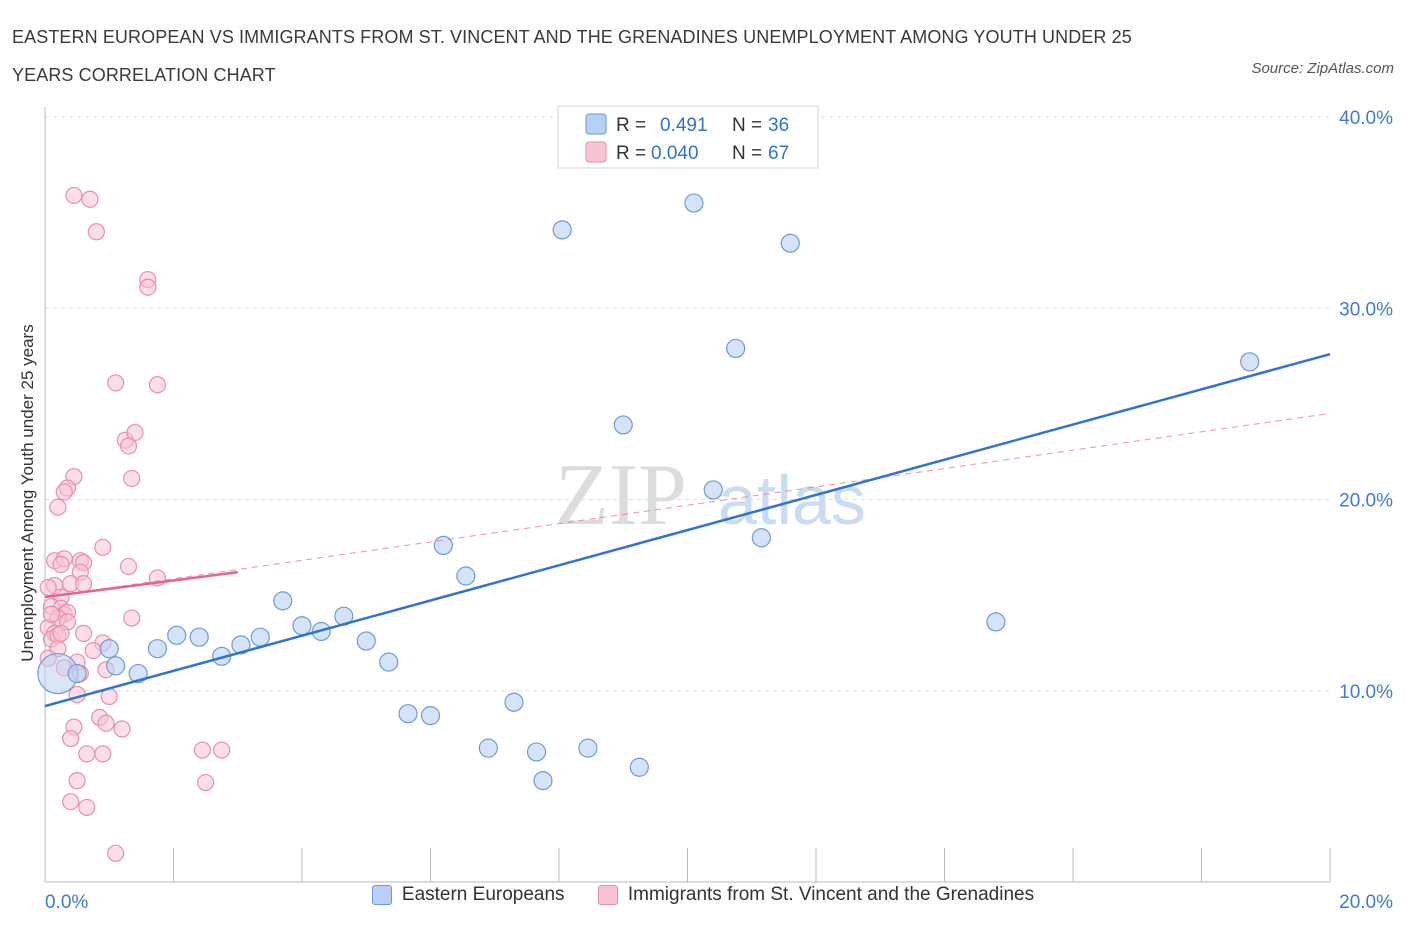 This screenshot has height=930, width=1406. I want to click on source-label: Source: ZipAtlas.com, so click(1322, 68).